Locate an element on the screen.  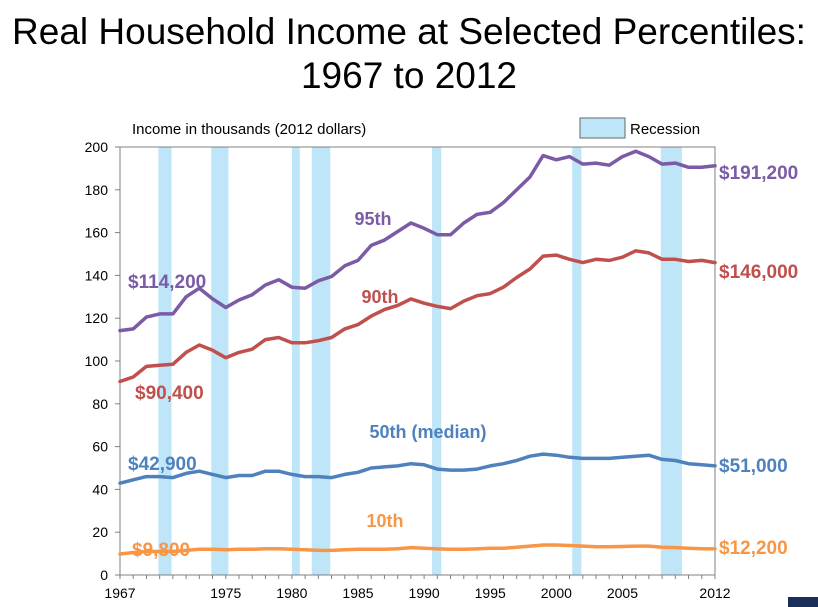
x-tick-label: 1975 is located at coordinates (225, 593).